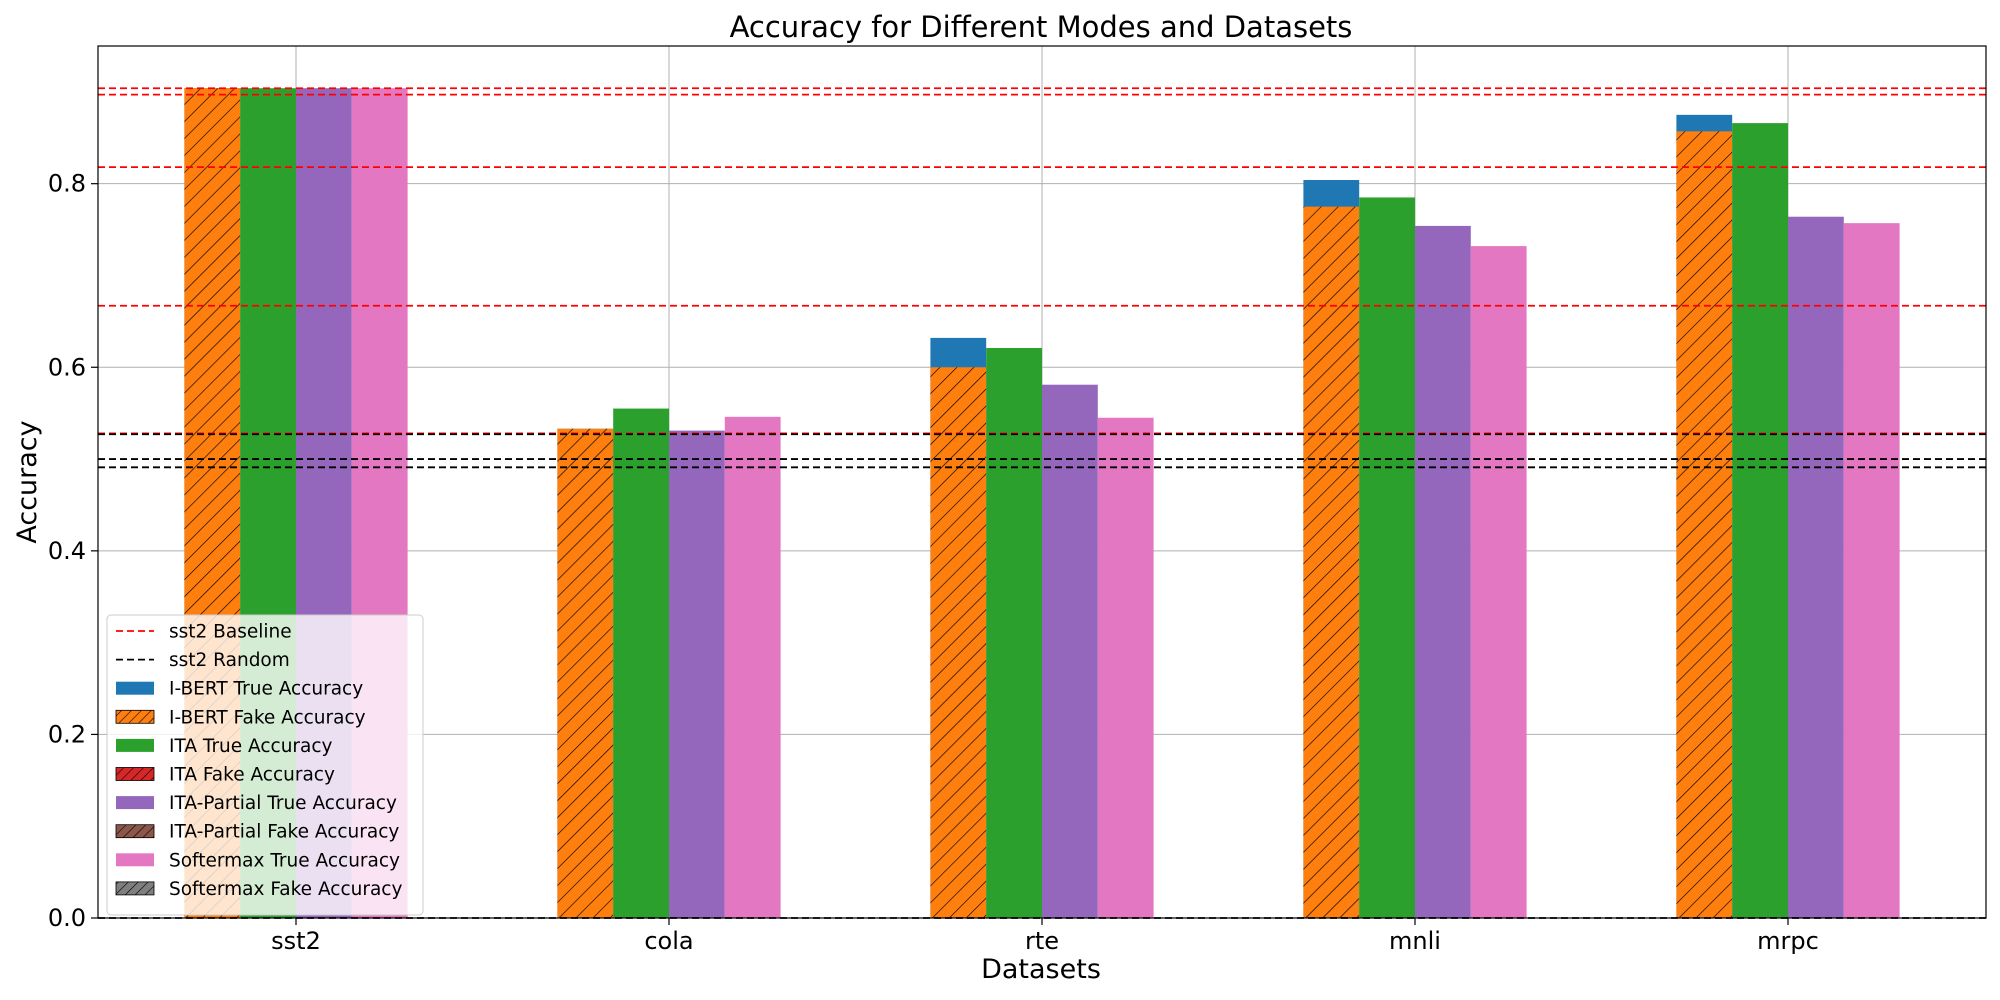 This screenshot has height=1000, width=2000. I want to click on x-tick-label: cola, so click(668, 941).